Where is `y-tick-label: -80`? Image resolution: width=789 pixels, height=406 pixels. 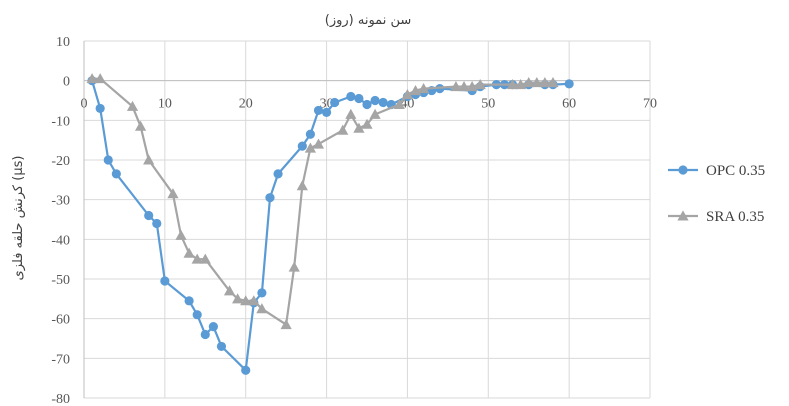
y-tick-label: -80 is located at coordinates (60, 399).